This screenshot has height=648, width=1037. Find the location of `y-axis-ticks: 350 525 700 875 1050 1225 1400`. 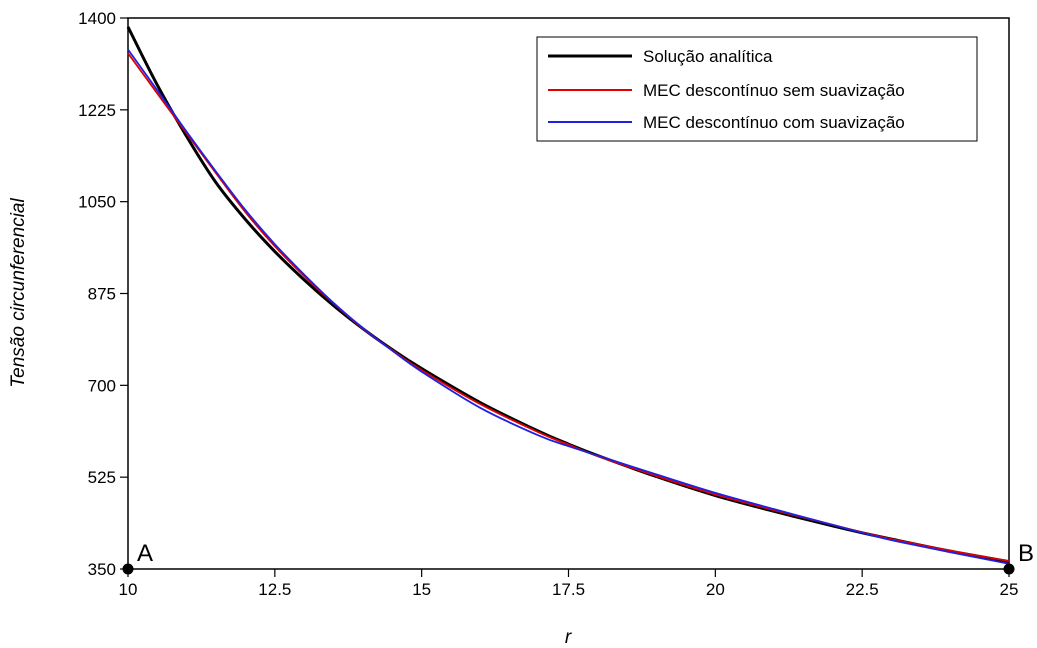

y-axis-ticks: 350 525 700 875 1050 1225 1400 is located at coordinates (103, 294).